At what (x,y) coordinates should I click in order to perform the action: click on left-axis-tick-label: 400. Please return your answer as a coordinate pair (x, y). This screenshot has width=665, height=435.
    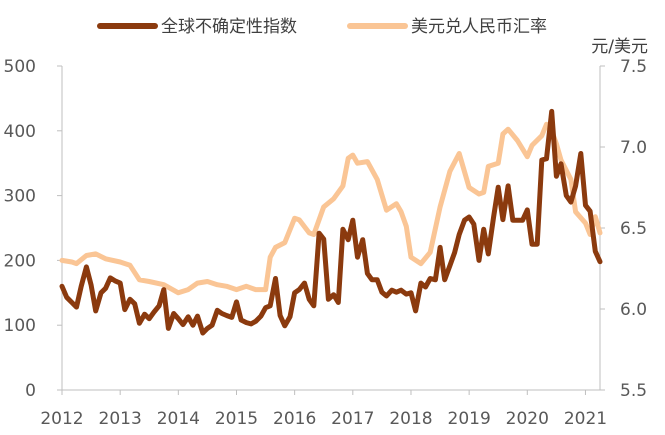
    Looking at the image, I should click on (20, 132).